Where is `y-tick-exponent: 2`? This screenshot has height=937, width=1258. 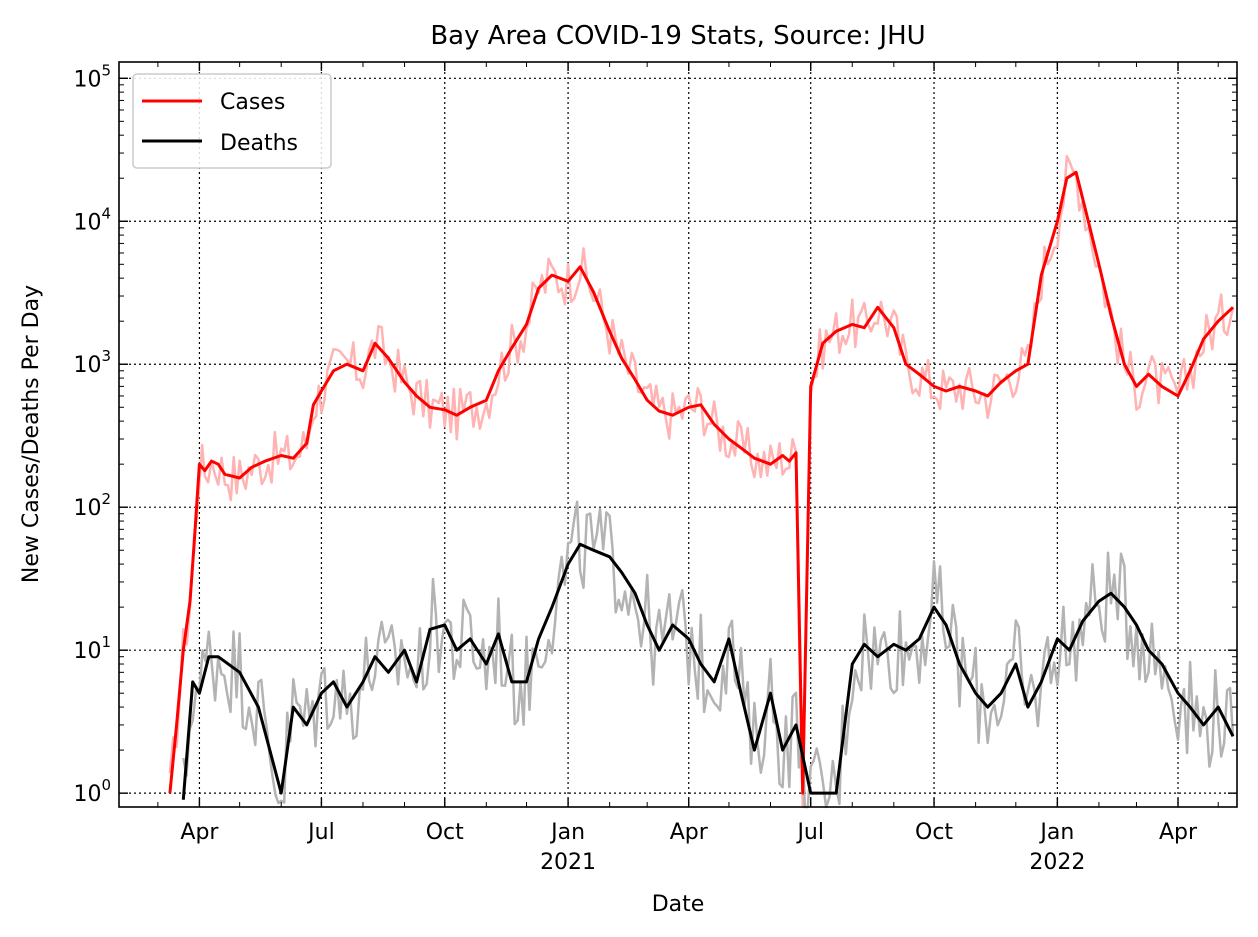 y-tick-exponent: 2 is located at coordinates (106, 499).